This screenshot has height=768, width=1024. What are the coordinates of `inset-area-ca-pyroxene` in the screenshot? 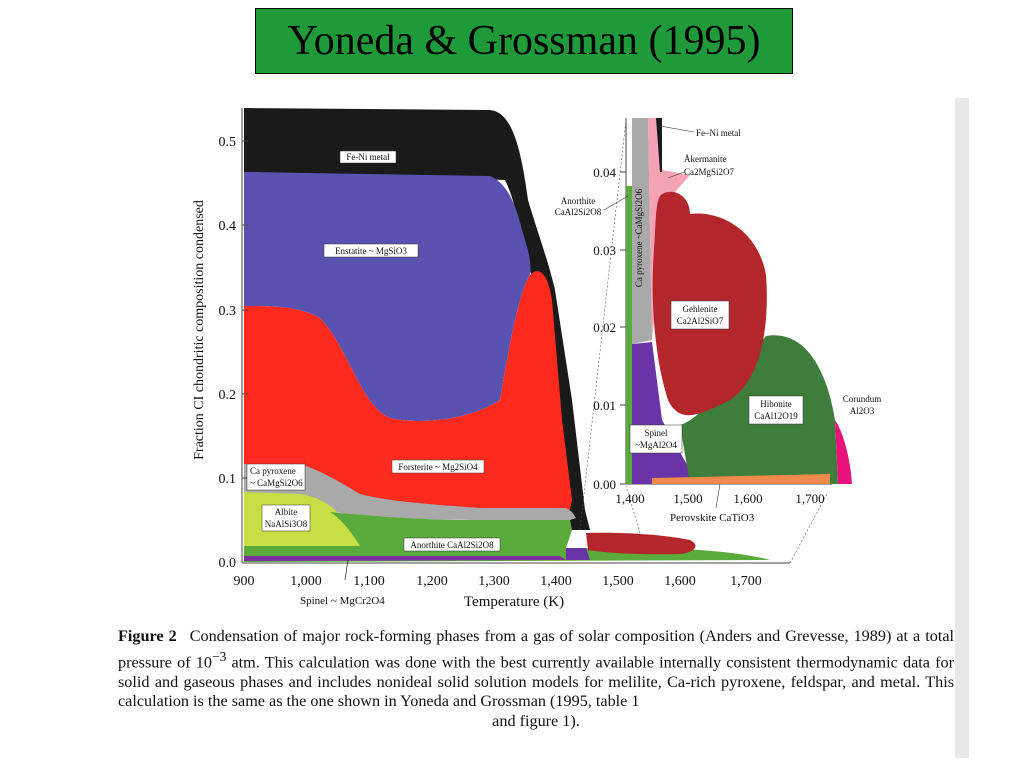 It's located at (642, 231).